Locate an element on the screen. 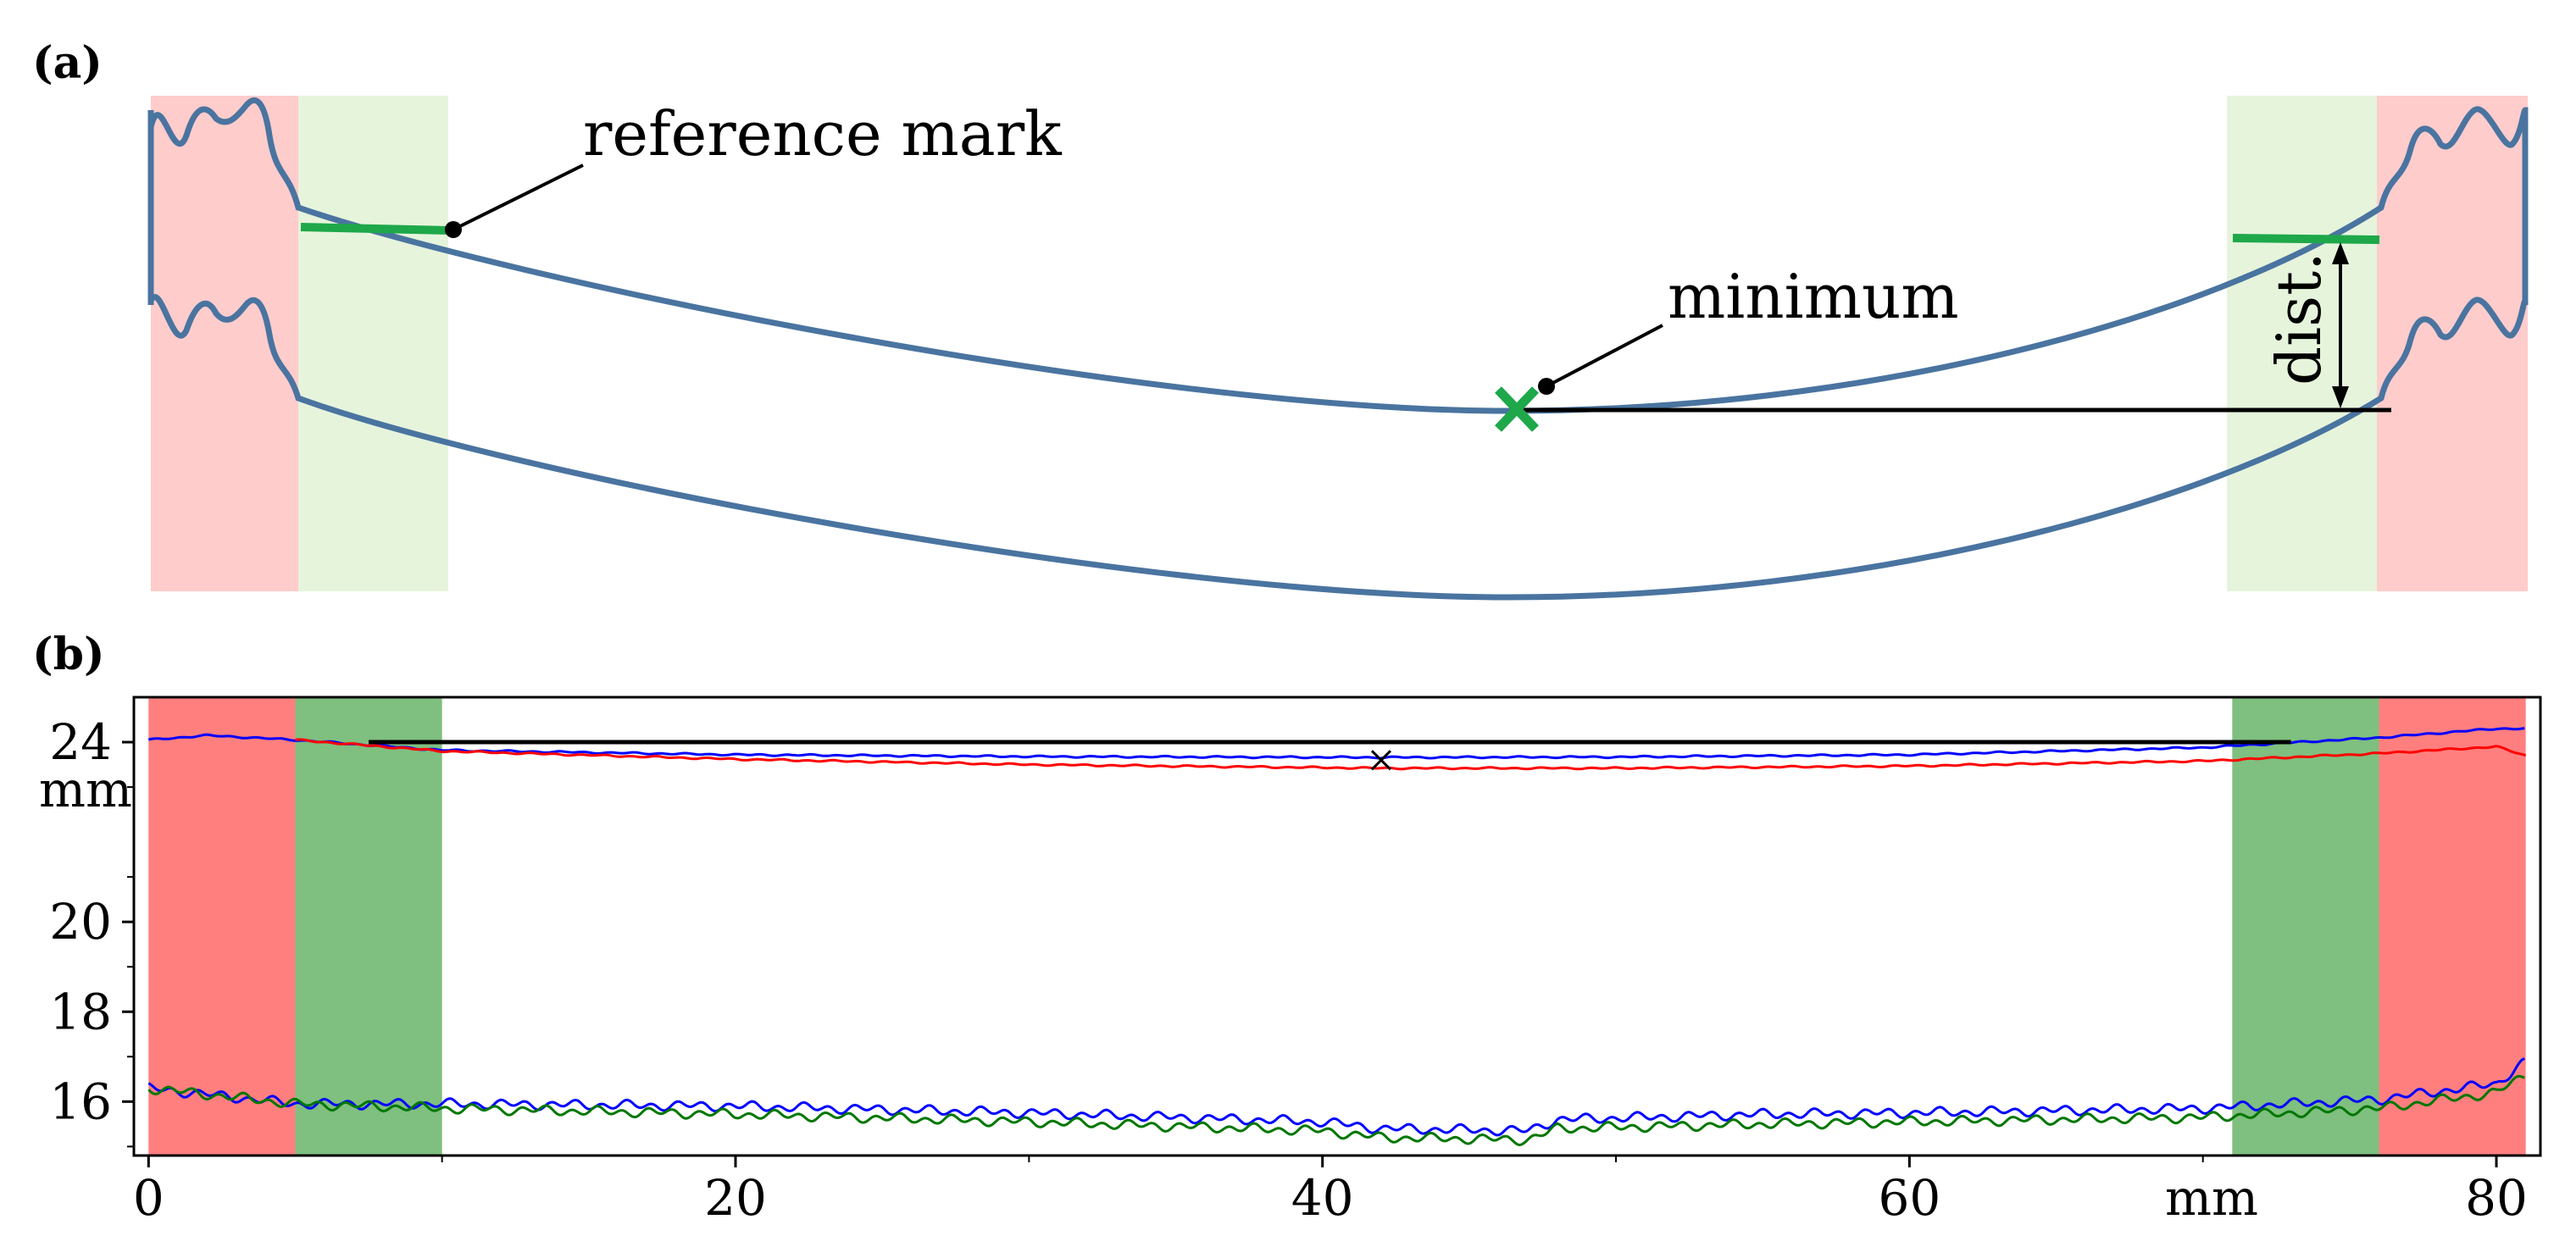 The height and width of the screenshot is (1236, 2576). right-reference-zone is located at coordinates (2302, 343).